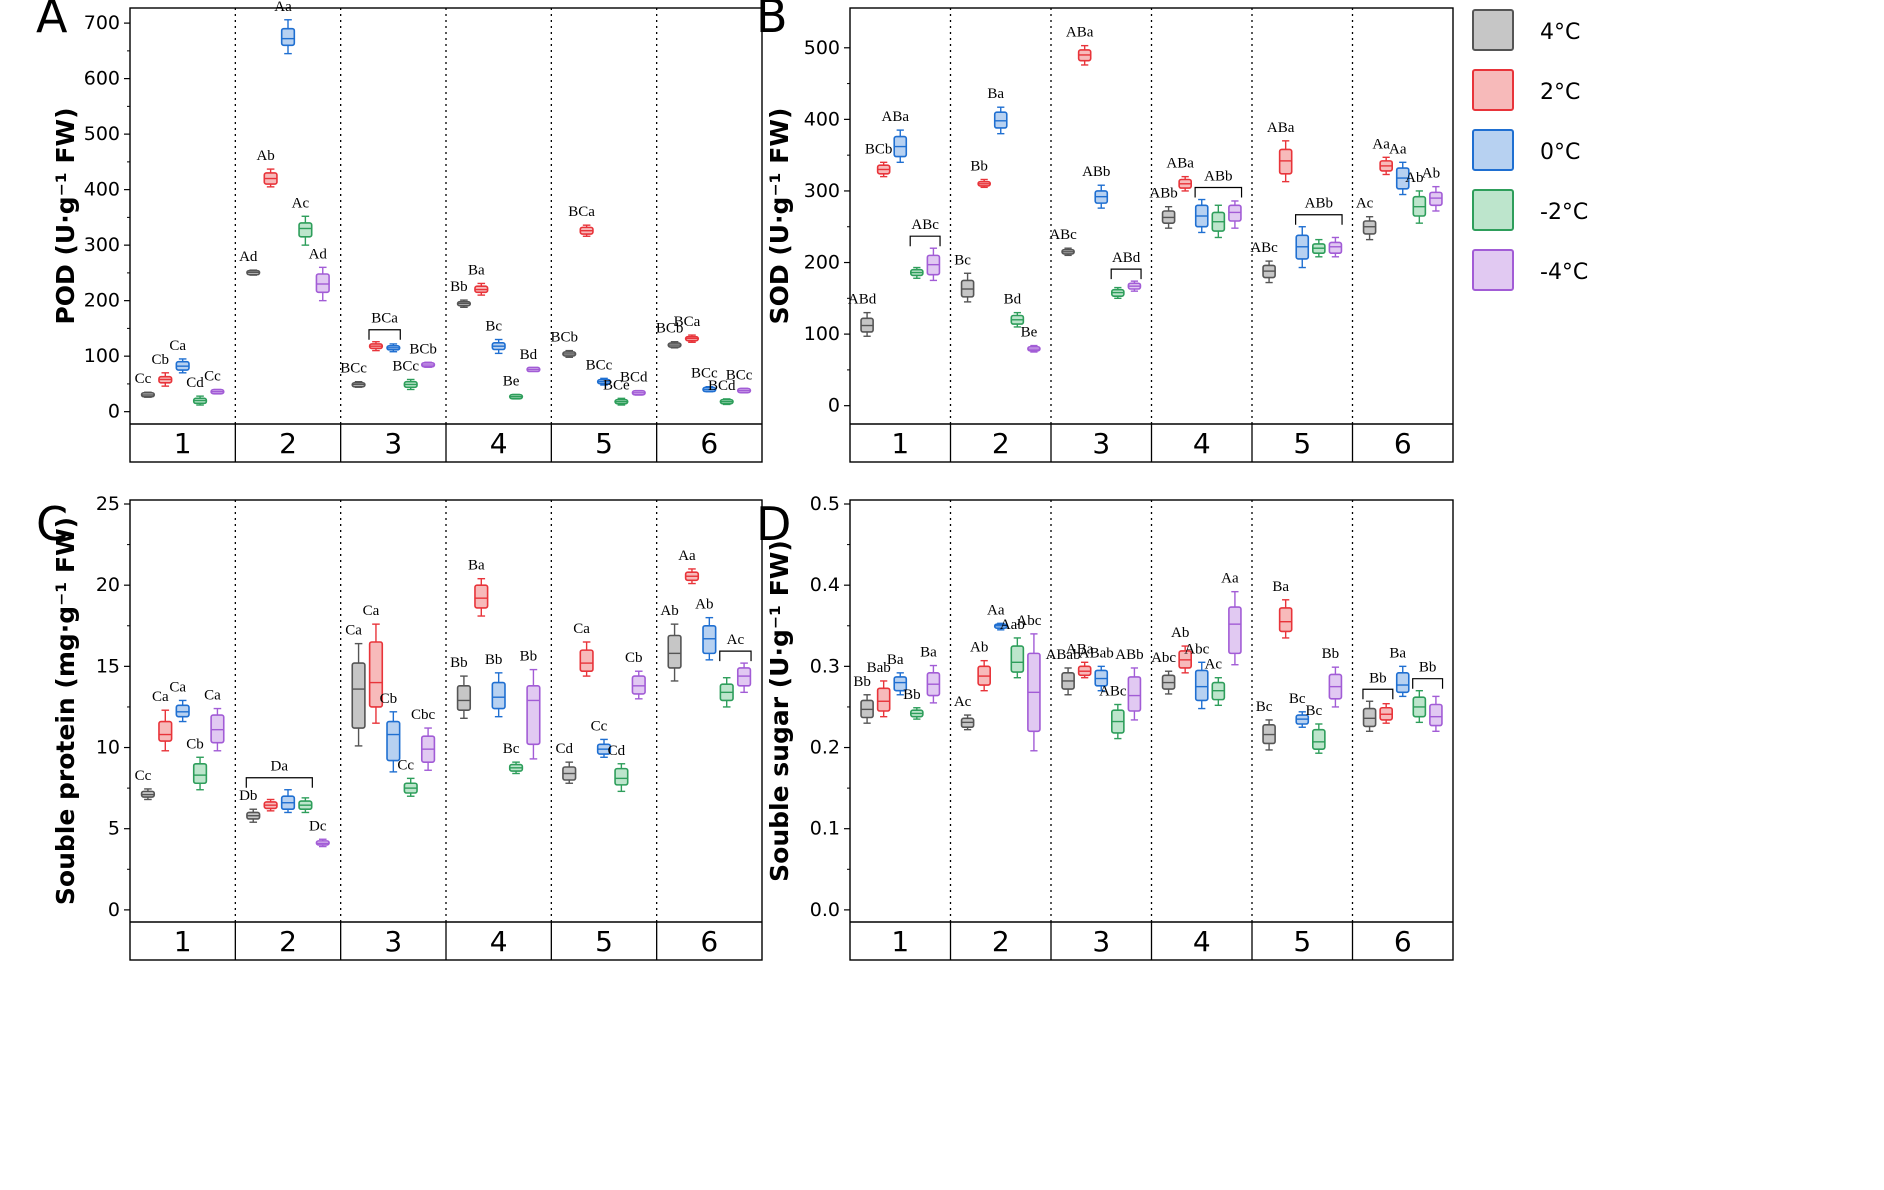  I want to click on y-tick-label: 20, so click(108, 585).